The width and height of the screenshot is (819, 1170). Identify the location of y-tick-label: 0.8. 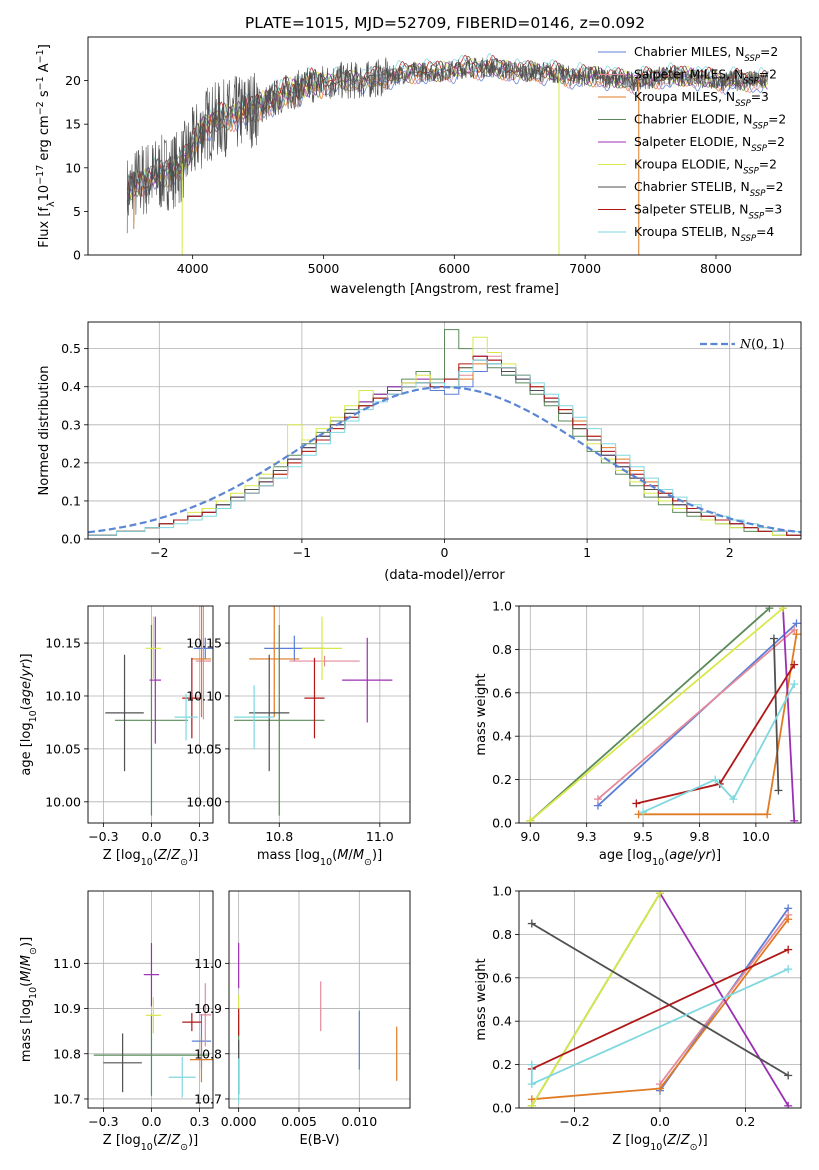
(502, 649).